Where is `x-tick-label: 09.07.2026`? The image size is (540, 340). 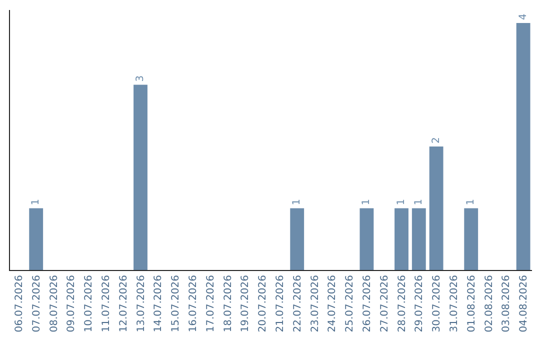
x-tick-label: 09.07.2026 is located at coordinates (72, 303).